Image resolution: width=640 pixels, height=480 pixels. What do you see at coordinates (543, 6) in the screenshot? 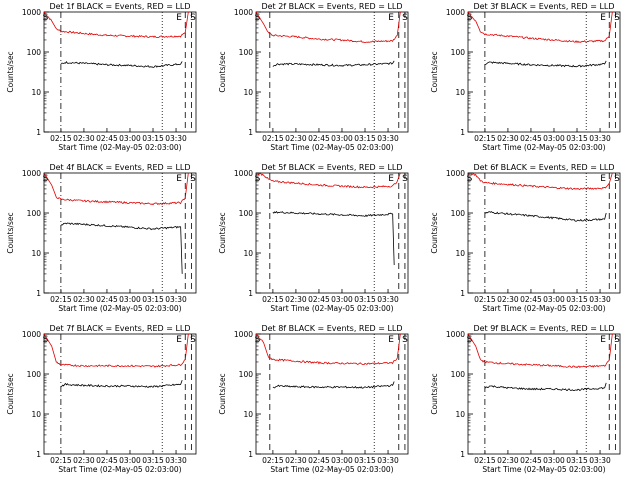
I see `chart-title: Det 3f BLACK = Events, RED = LLD` at bounding box center [543, 6].